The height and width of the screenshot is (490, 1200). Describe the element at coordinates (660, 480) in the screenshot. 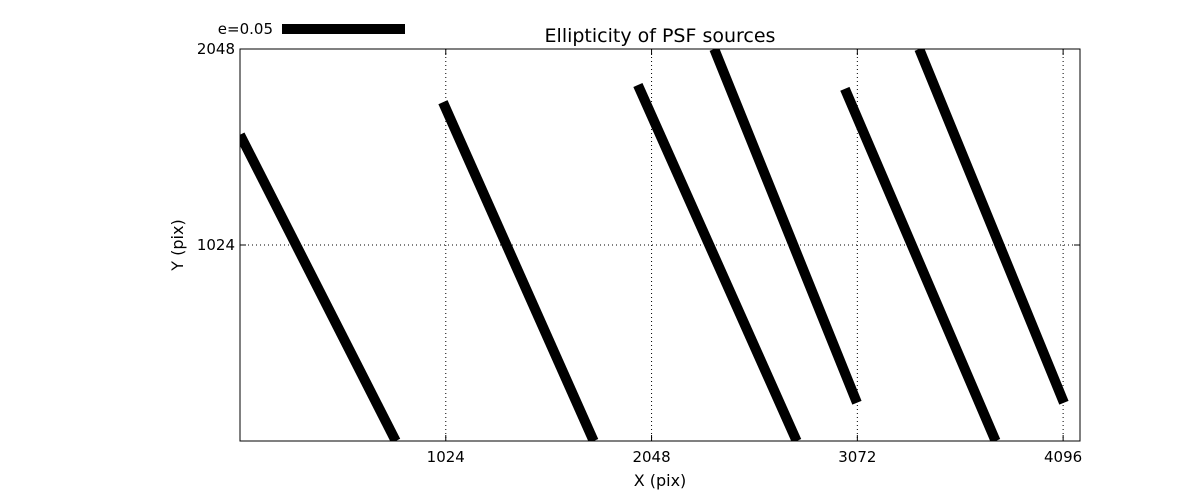

I see `x-axis-label: X (pix)` at that location.